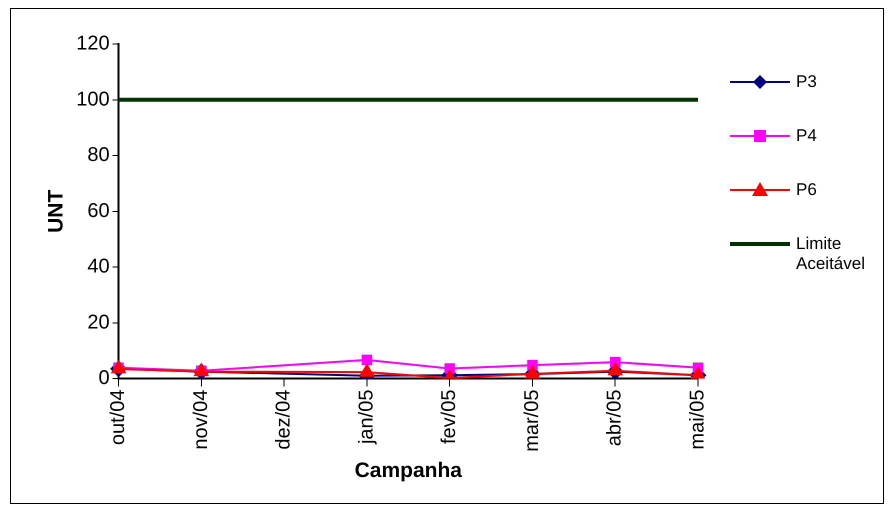 This screenshot has width=892, height=510. Describe the element at coordinates (118, 418) in the screenshot. I see `x-tick-label: out/04` at that location.